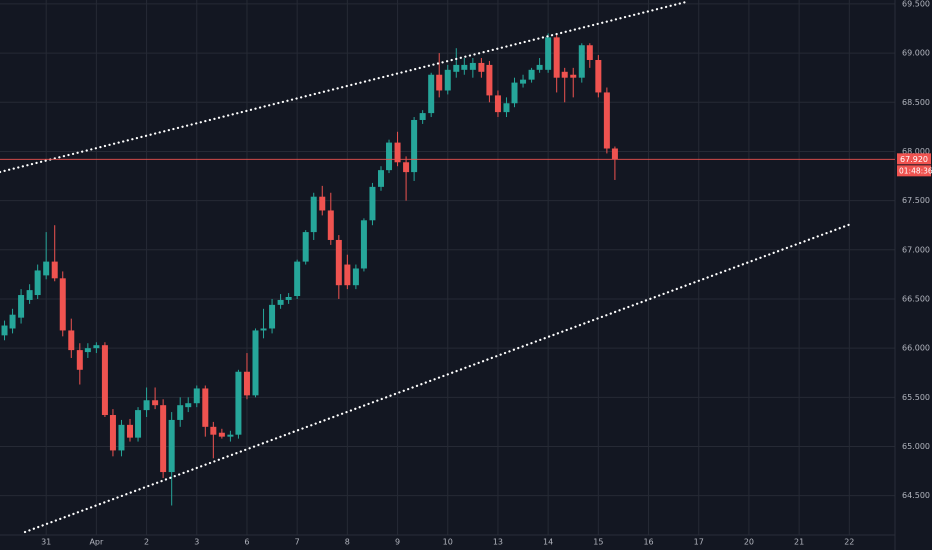 This screenshot has width=932, height=550. I want to click on y-tick-label: 67.000, so click(916, 249).